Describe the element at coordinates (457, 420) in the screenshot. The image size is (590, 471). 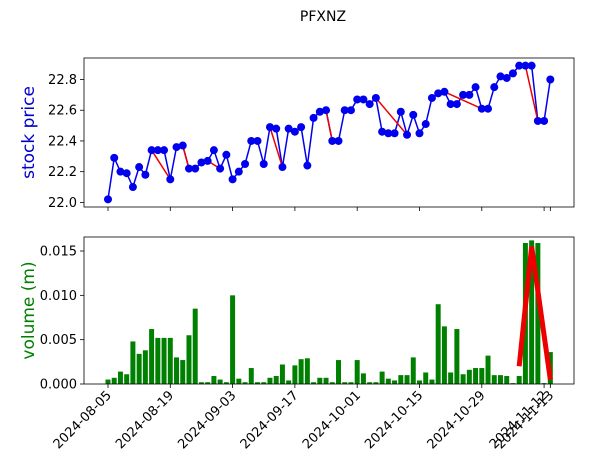
I see `x-tick-label: 2024-10-29` at that location.